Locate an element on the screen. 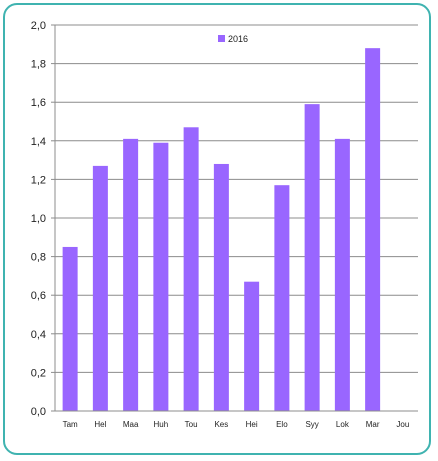 The height and width of the screenshot is (461, 438). legend: 2016 is located at coordinates (233, 39).